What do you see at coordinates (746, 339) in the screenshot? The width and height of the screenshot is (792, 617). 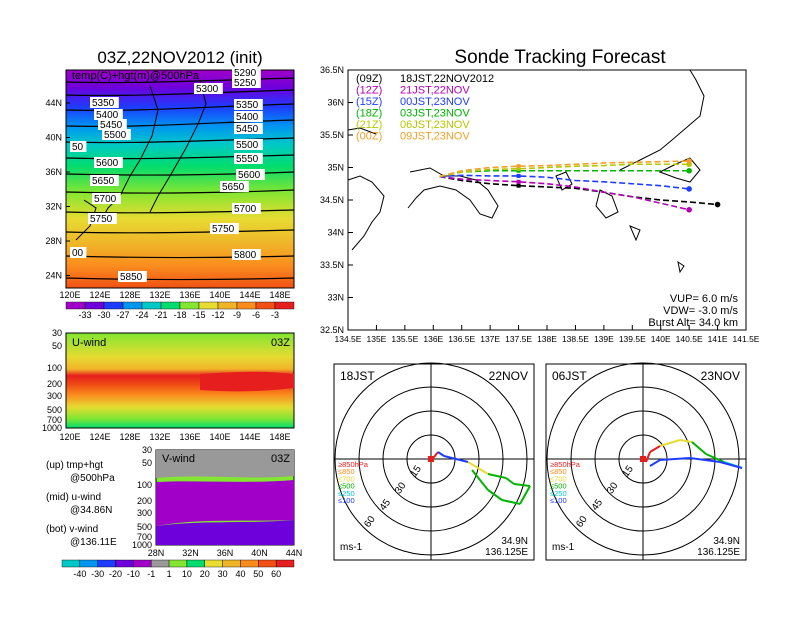 I see `map-lon-tick-label: 141.5E` at bounding box center [746, 339].